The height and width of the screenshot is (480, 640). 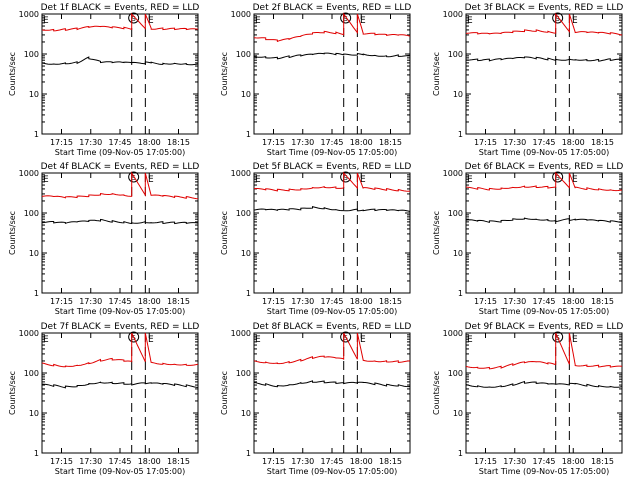 What do you see at coordinates (332, 8) in the screenshot?
I see `chart-title: Det 2f BLACK = Events, RED = LLD` at bounding box center [332, 8].